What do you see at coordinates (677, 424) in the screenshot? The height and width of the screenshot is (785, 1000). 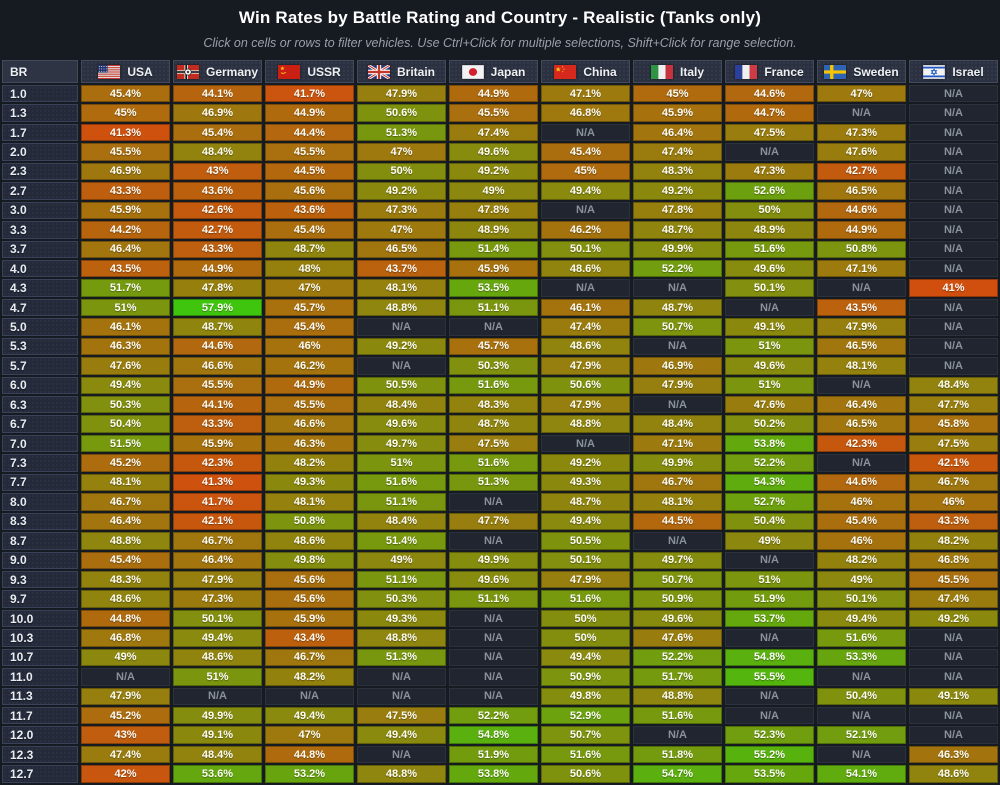 I see `win-rate-cell-italy-6.7: 48.4%` at bounding box center [677, 424].